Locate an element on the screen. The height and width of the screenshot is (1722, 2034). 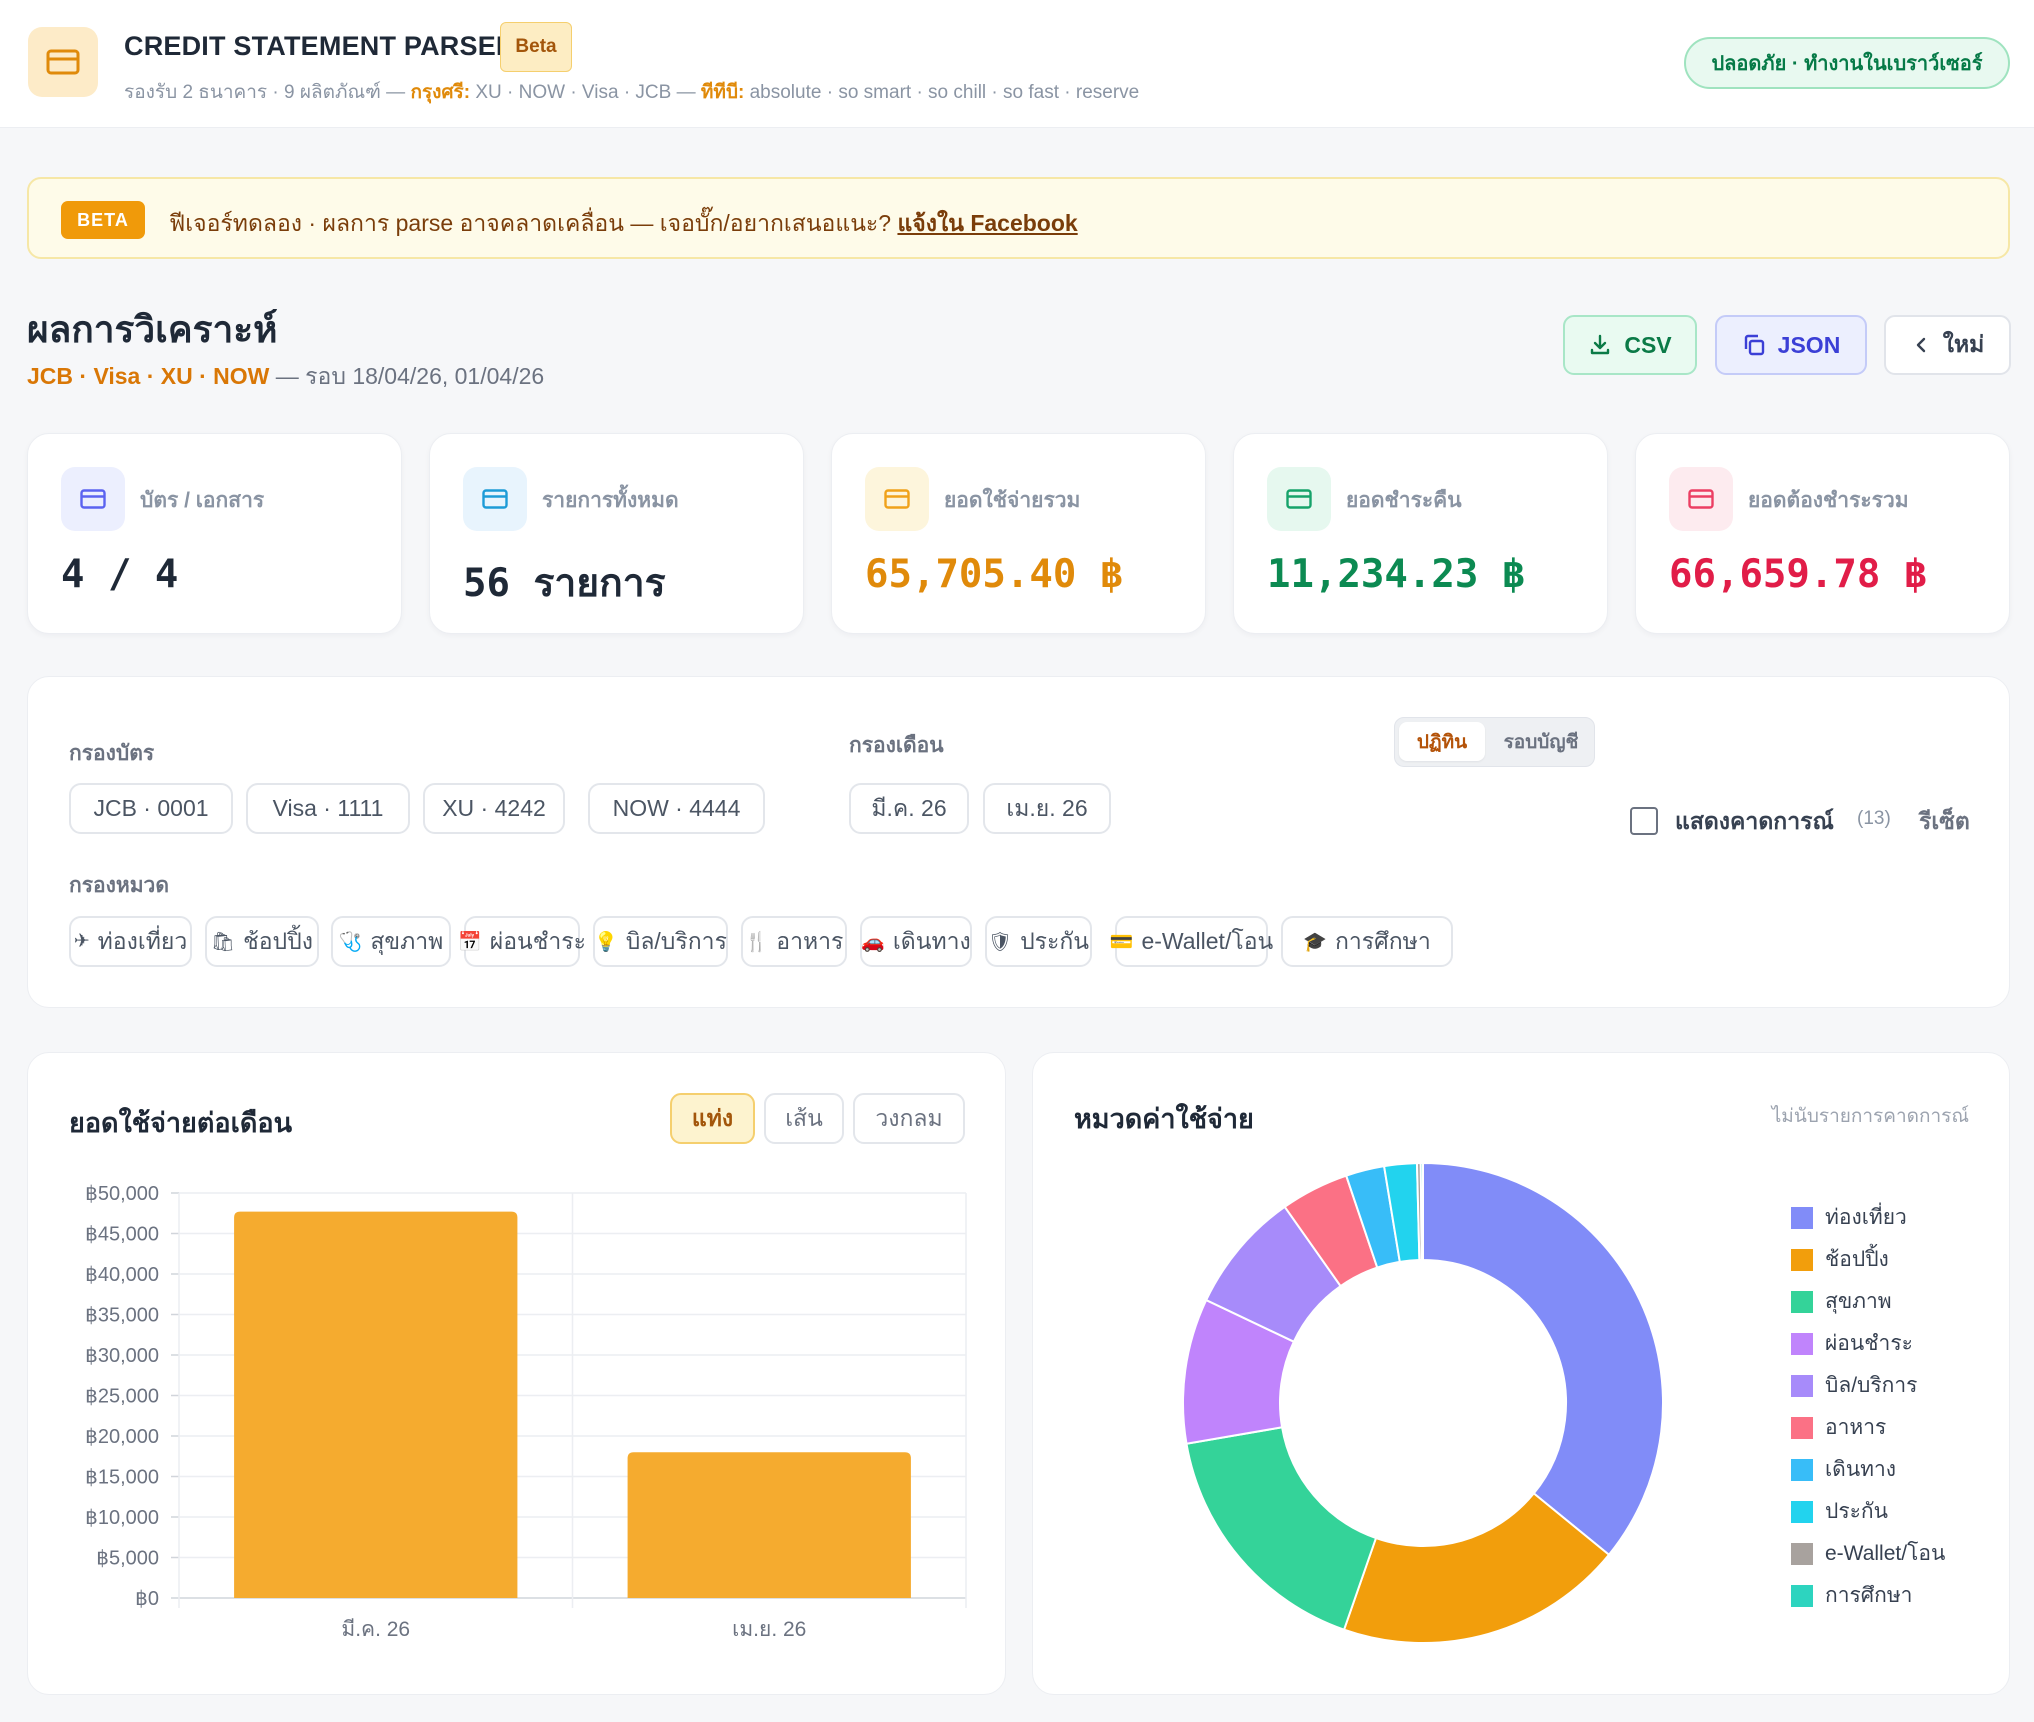
category-filter-chip: 💡 บิล/บริการ is located at coordinates (660, 941).